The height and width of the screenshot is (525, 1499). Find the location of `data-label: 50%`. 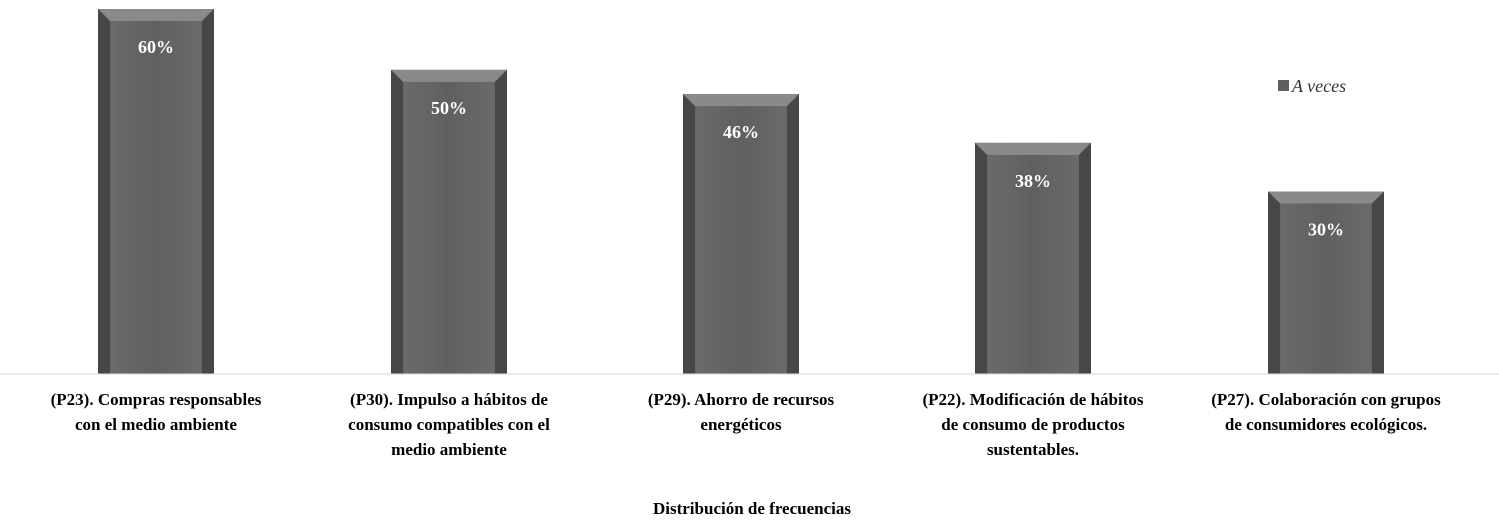

data-label: 50% is located at coordinates (449, 108).